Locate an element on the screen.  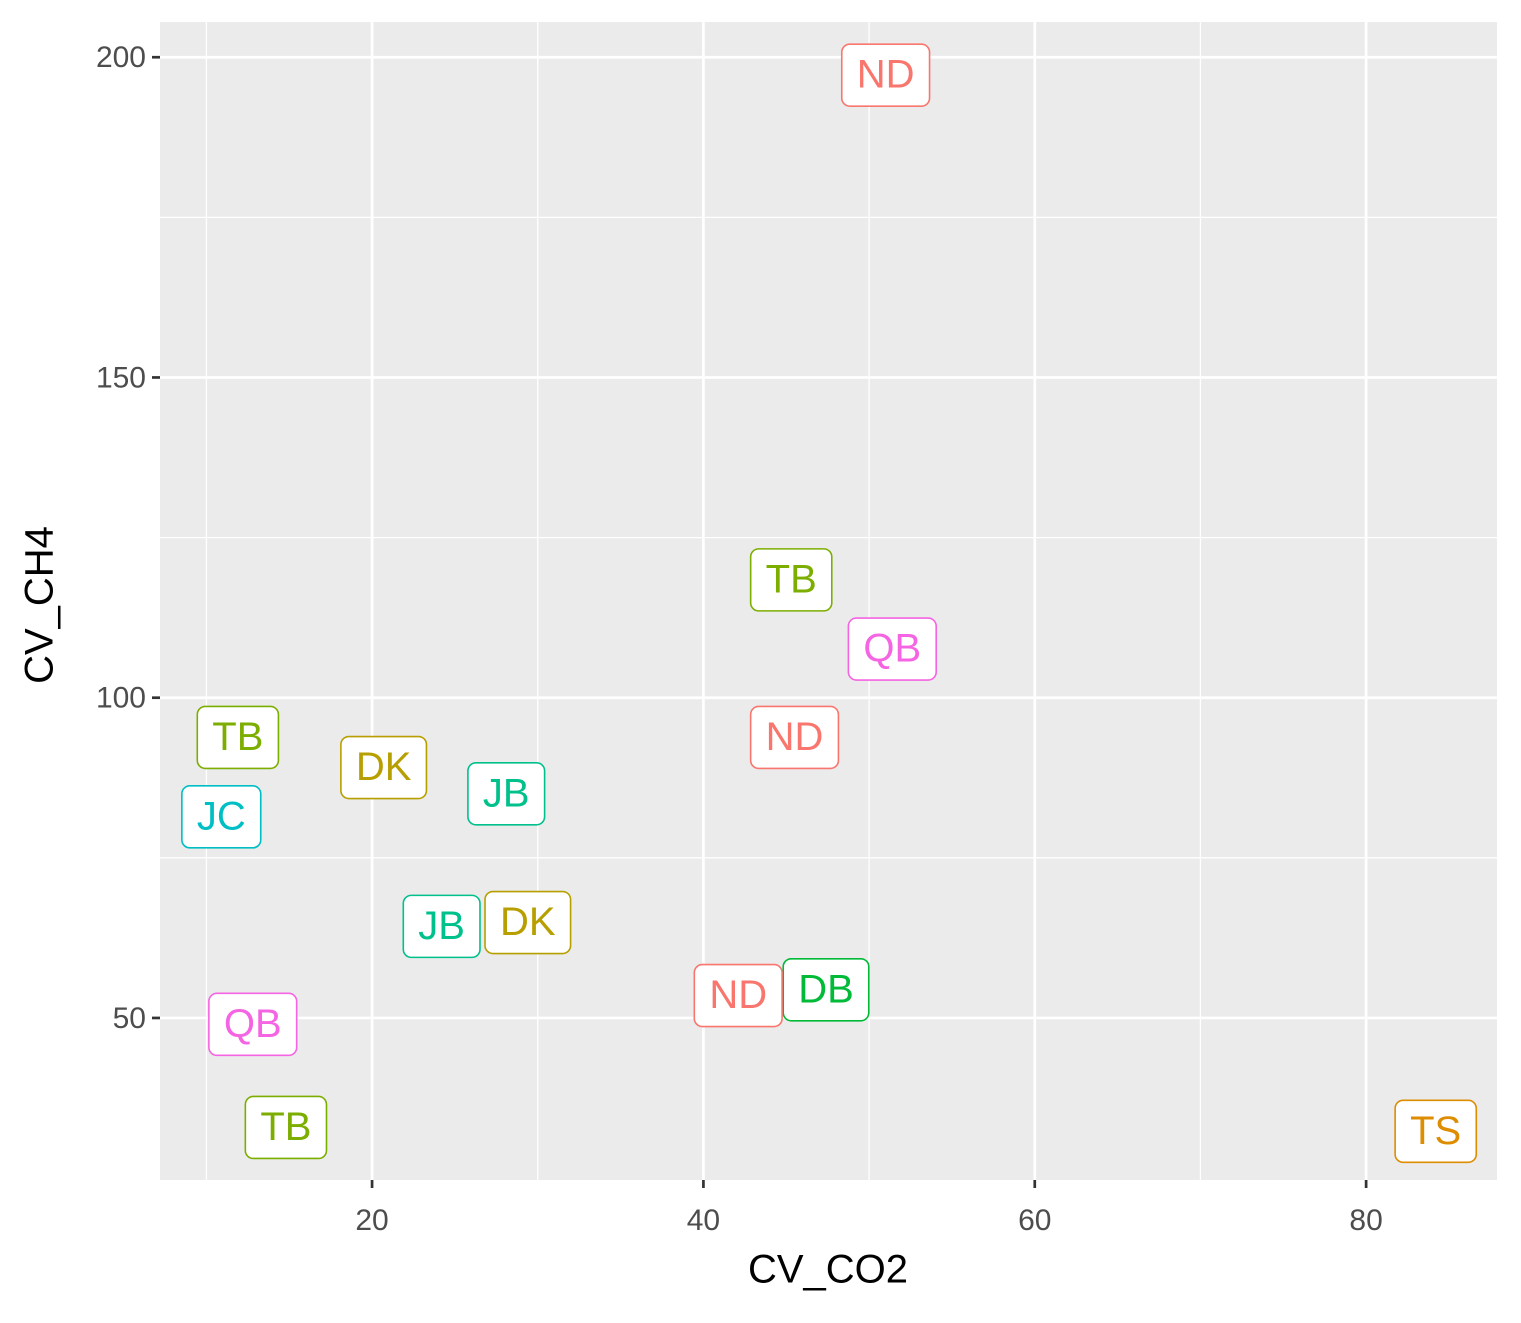
x-tick-label: 40 is located at coordinates (703, 1220).